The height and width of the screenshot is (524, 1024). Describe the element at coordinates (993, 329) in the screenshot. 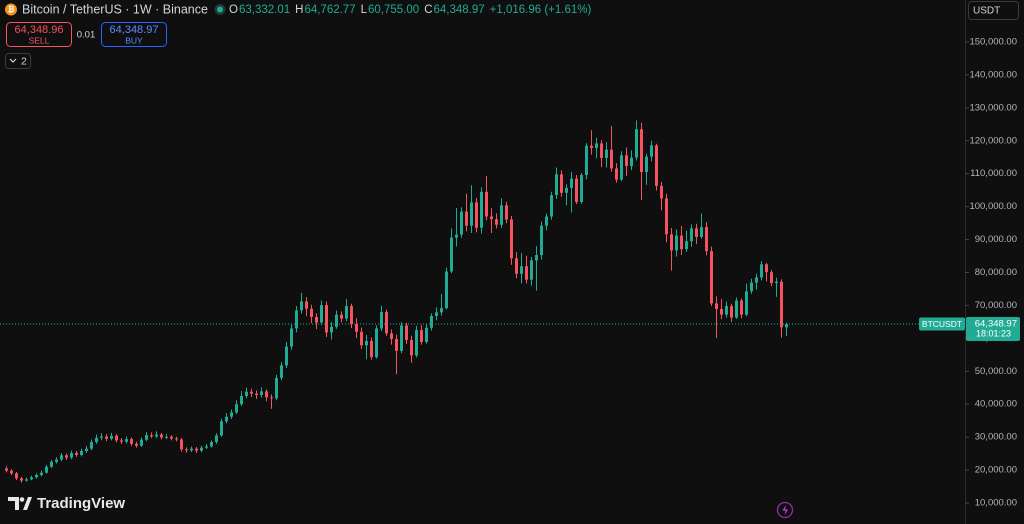

I see `price-tag` at that location.